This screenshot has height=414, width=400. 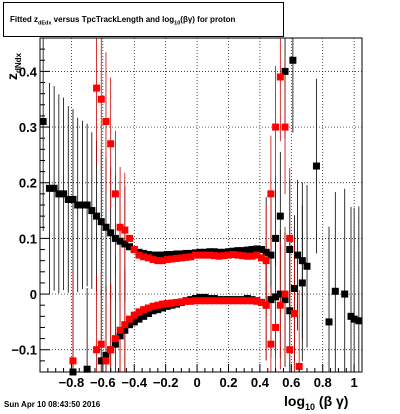 I want to click on x-tick-label: 1, so click(x=354, y=382).